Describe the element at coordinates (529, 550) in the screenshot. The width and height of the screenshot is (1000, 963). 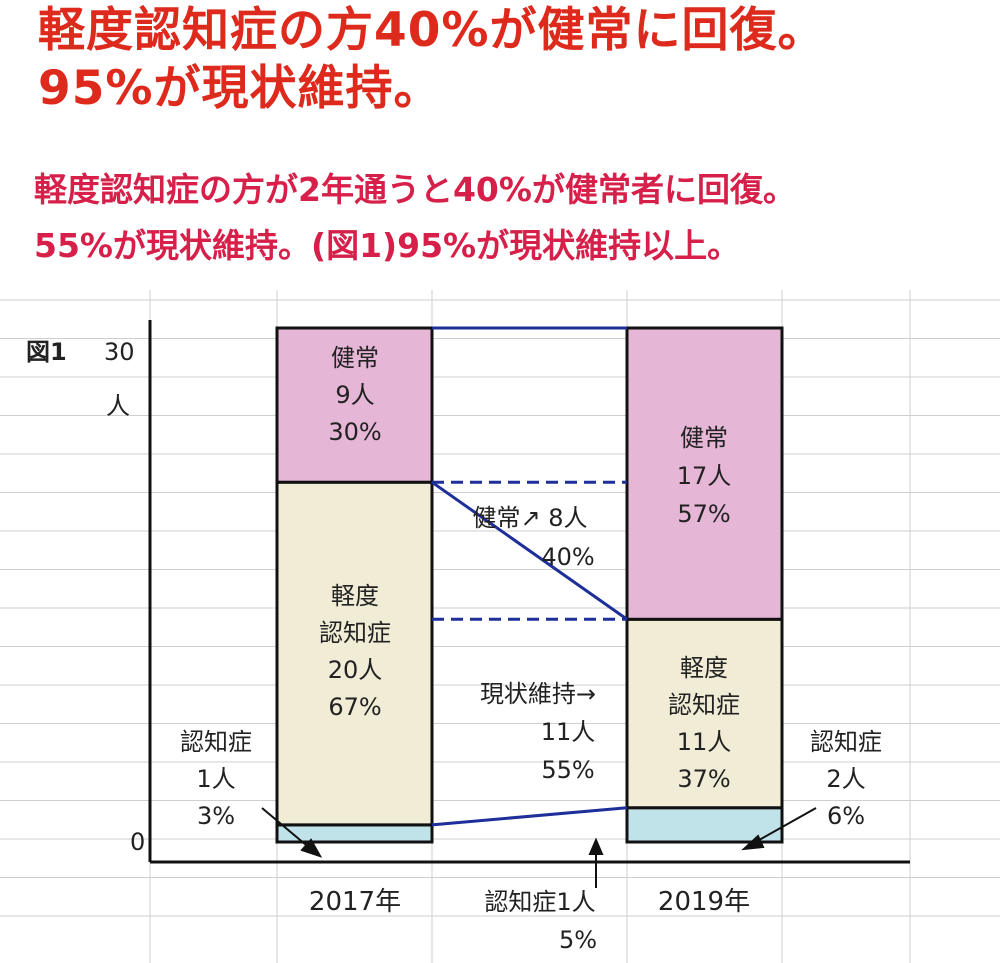
I see `flow-line-recovered` at that location.